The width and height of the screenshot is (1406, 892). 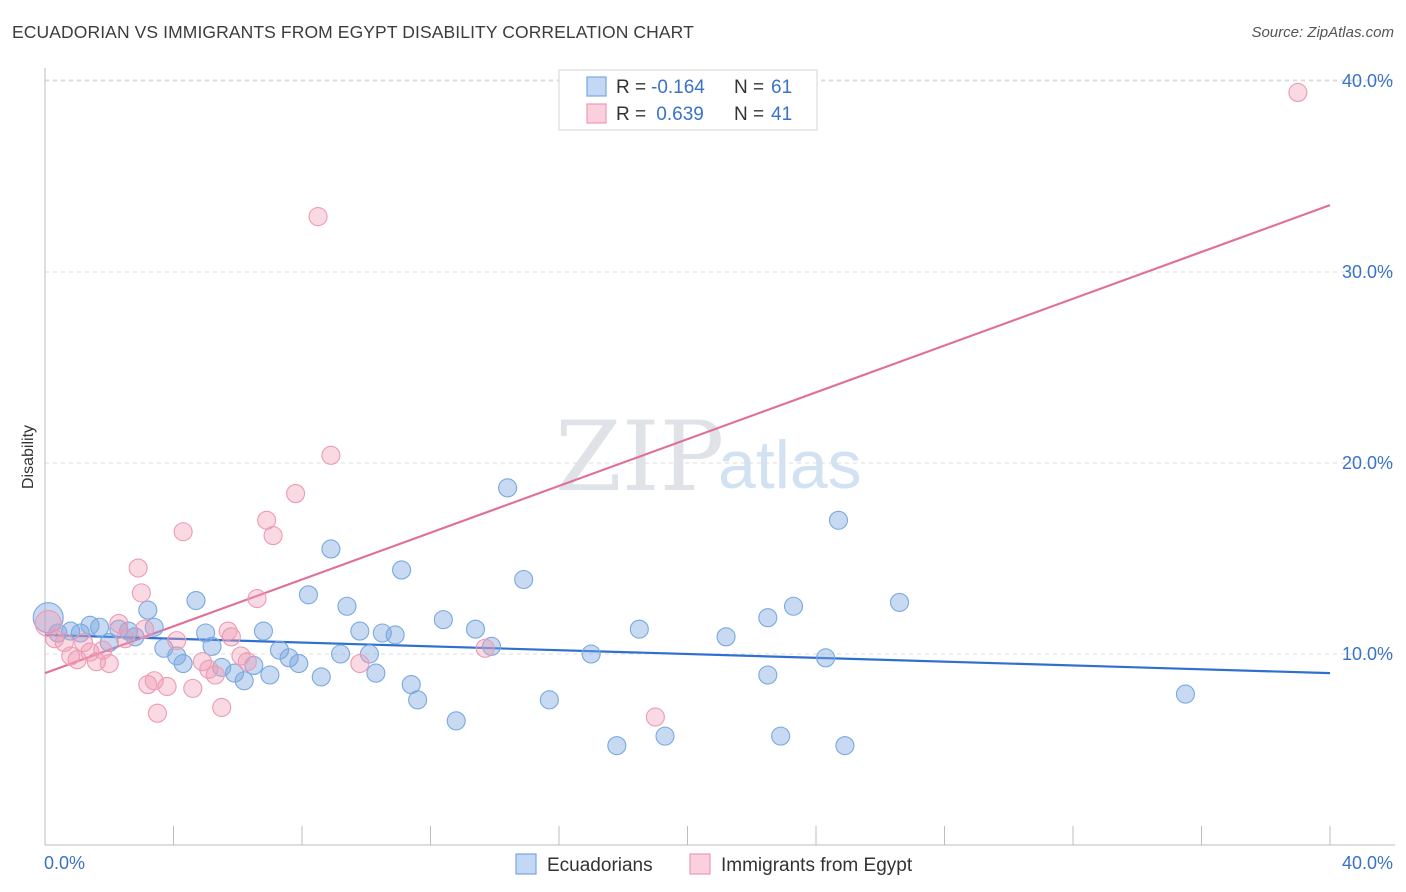 I want to click on legend-label-egypt: Immigrants from Egypt, so click(x=817, y=865).